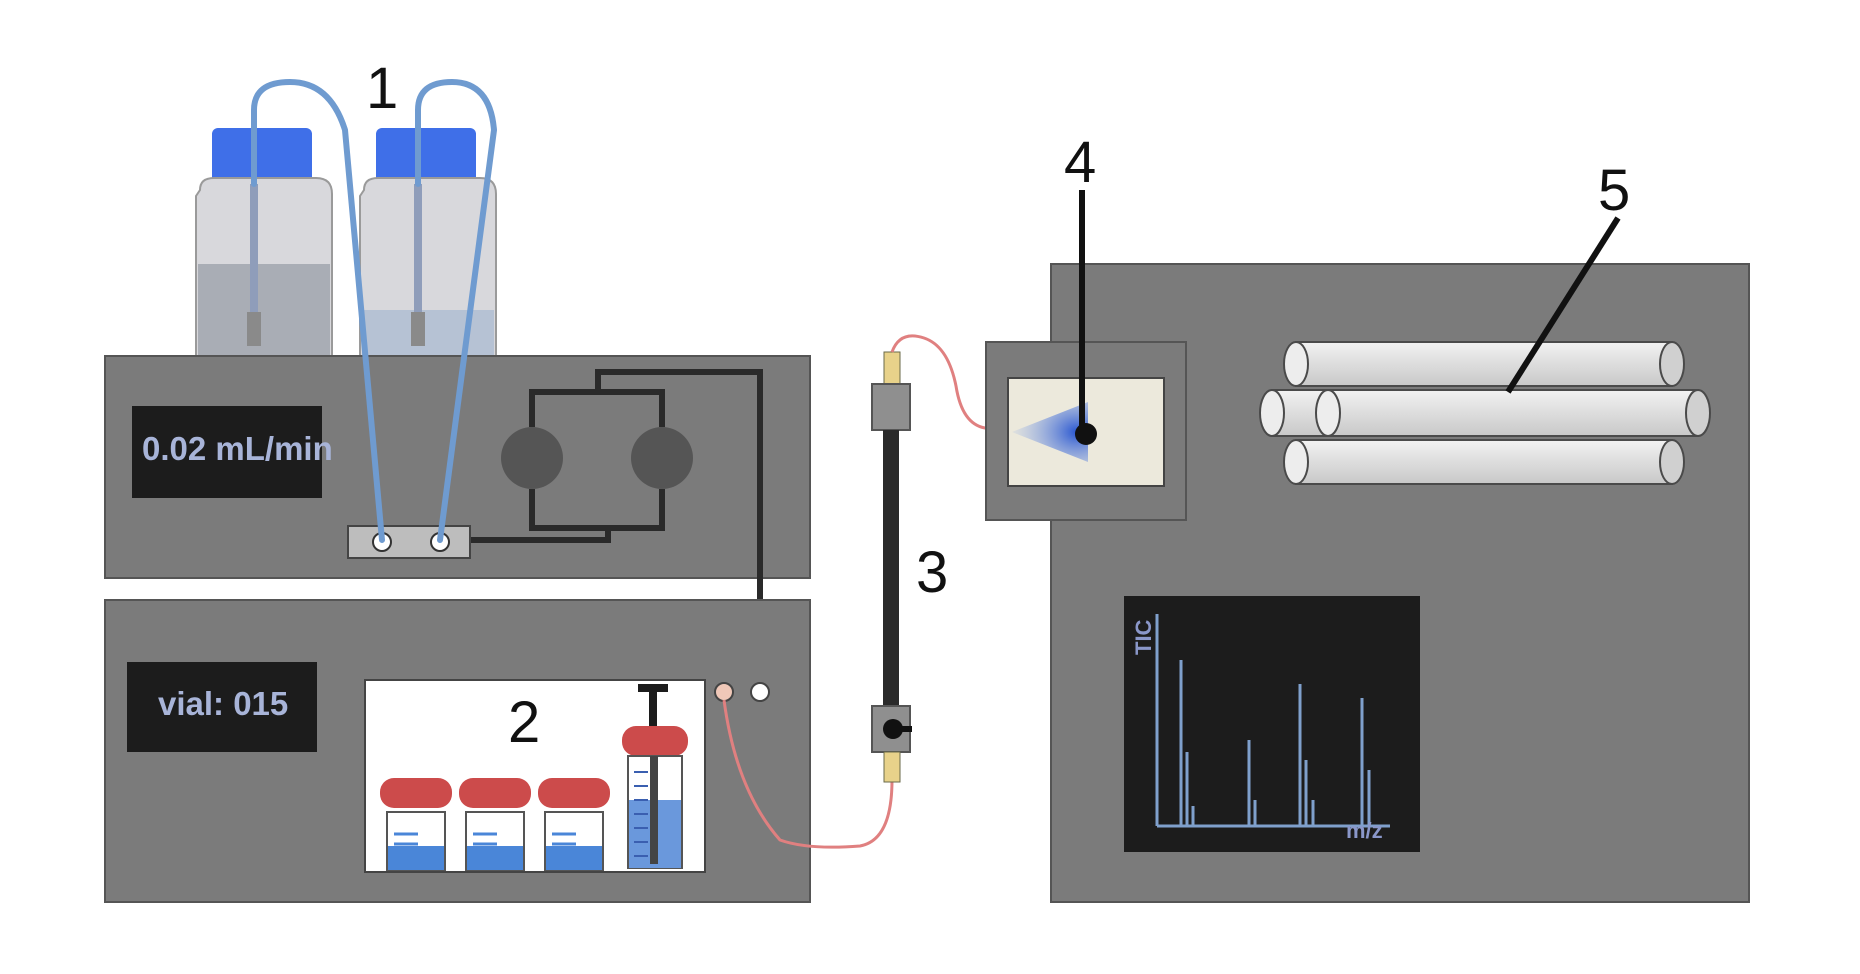 This screenshot has width=1860, height=974. I want to click on solvent-bottles, so click(346, 242).